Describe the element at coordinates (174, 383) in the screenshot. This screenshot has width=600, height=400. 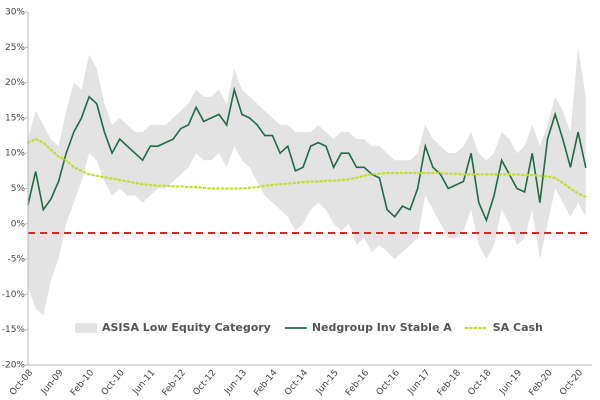
I see `x-tick-label: Feb-12` at that location.